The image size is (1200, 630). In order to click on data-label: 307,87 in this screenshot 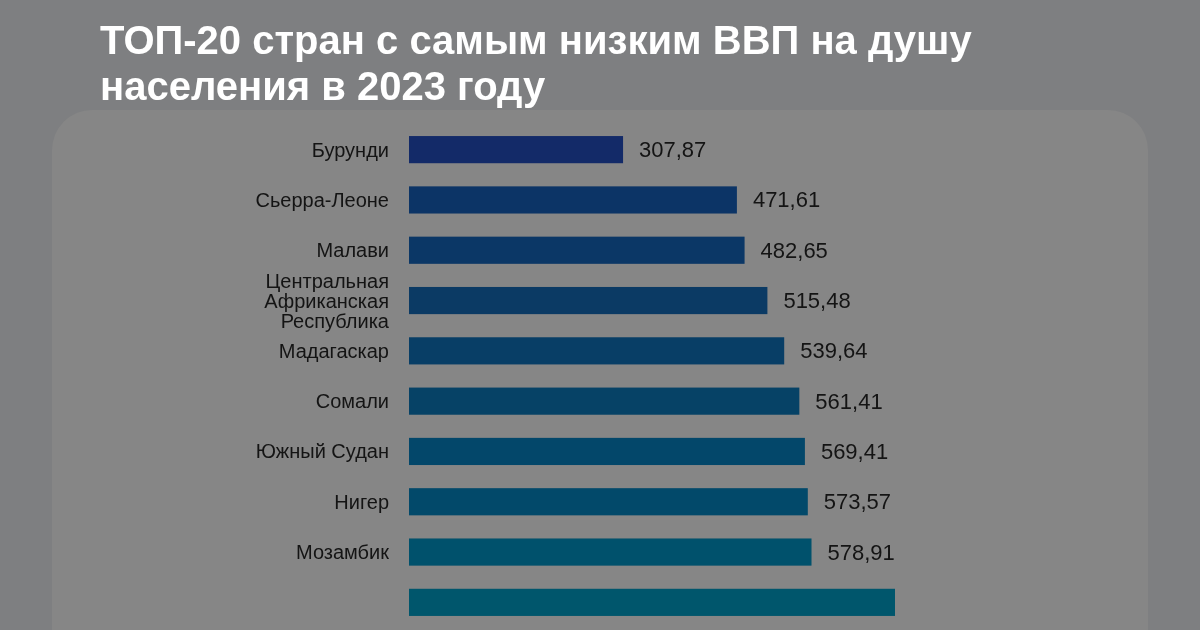, I will do `click(673, 150)`.